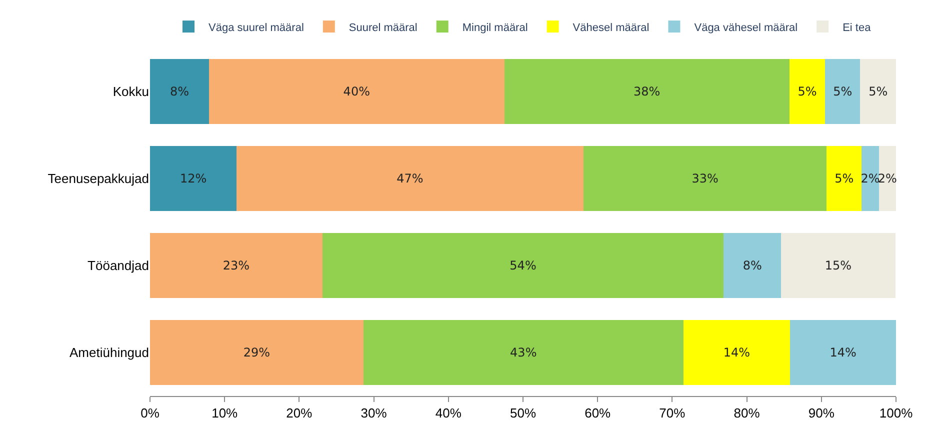 This screenshot has width=925, height=436. What do you see at coordinates (225, 413) in the screenshot?
I see `x-tick-label: 10%` at bounding box center [225, 413].